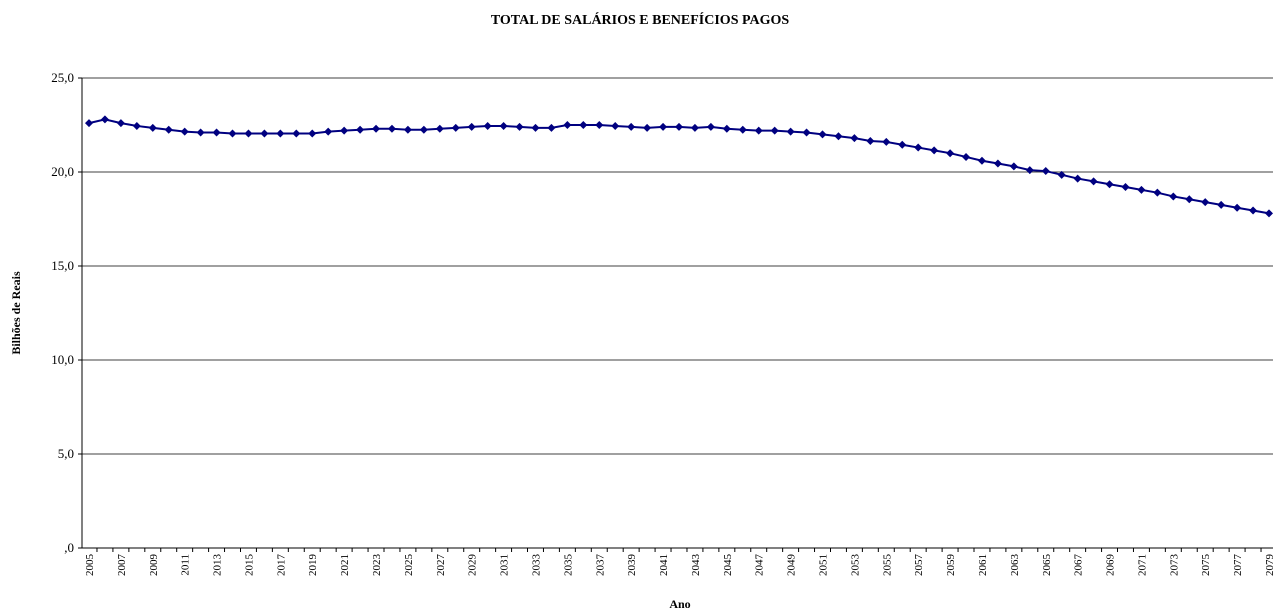 The image size is (1273, 612). What do you see at coordinates (473, 565) in the screenshot?
I see `x-tick-label: 2029` at bounding box center [473, 565].